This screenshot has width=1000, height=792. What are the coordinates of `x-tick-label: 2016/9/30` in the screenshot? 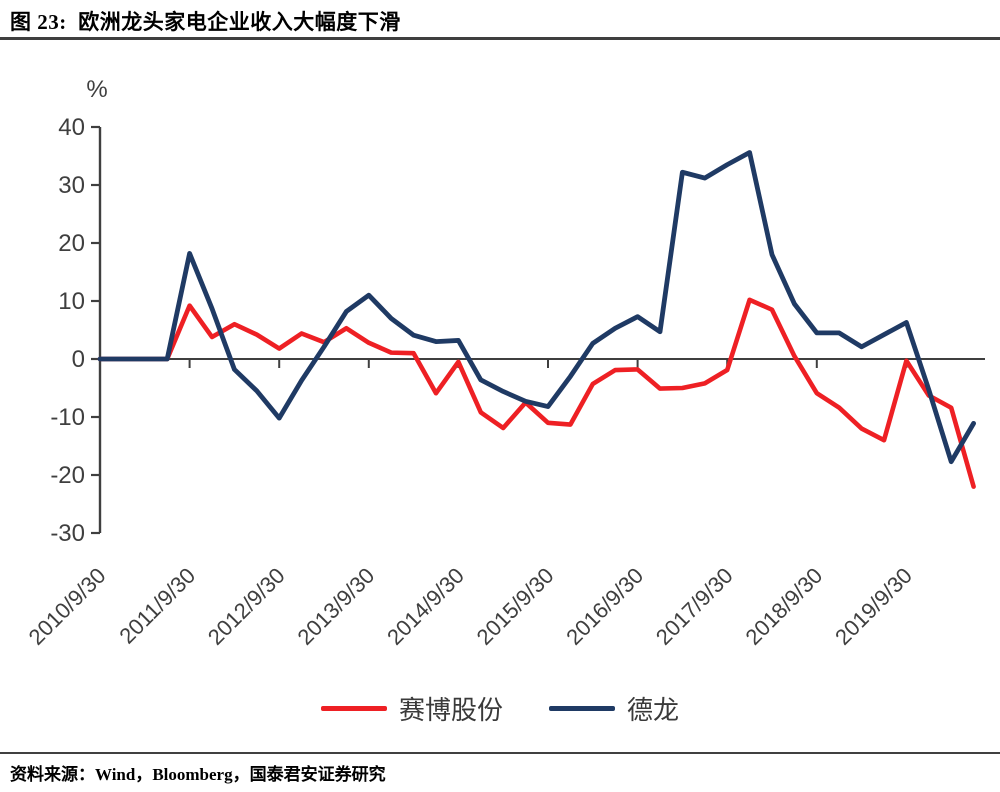 It's located at (604, 606).